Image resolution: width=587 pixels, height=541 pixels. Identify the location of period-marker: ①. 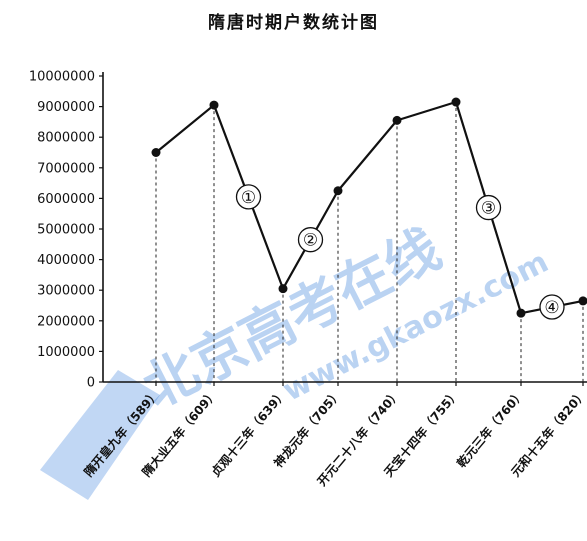
(248, 197).